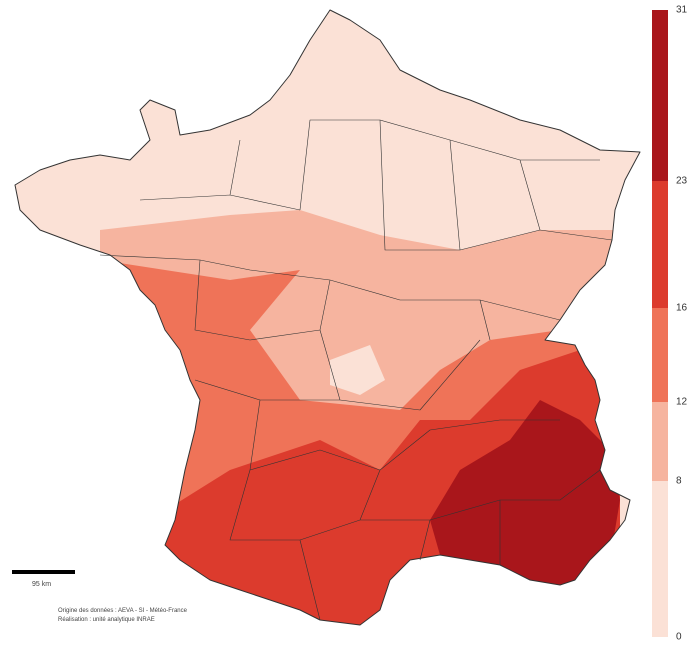 This screenshot has height=652, width=694. I want to click on source-line: Réalisation : unité analytique INRAE, so click(106, 620).